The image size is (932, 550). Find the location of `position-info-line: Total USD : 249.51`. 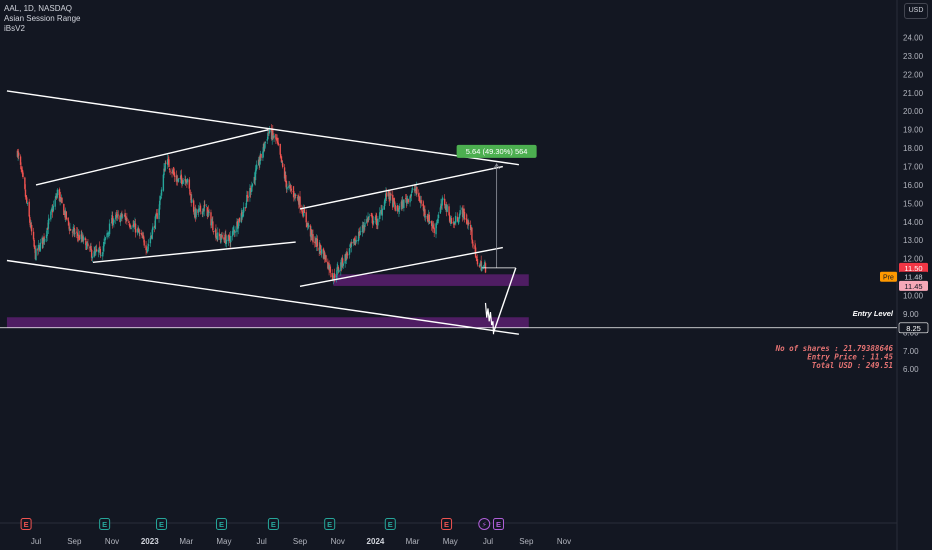

position-info-line: Total USD : 249.51 is located at coordinates (852, 365).